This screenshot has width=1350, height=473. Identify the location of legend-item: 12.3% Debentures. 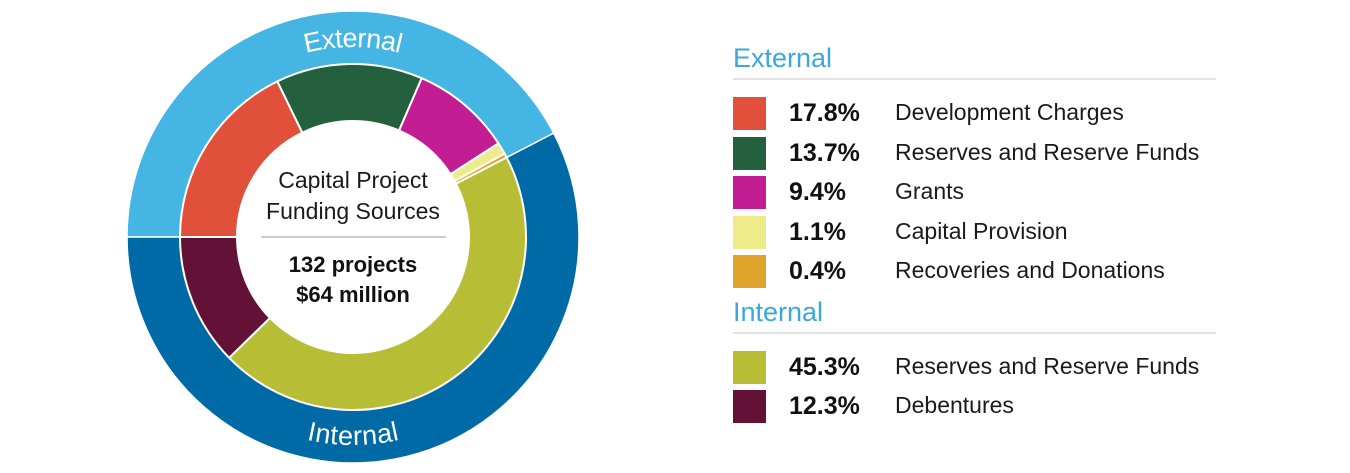
(978, 409).